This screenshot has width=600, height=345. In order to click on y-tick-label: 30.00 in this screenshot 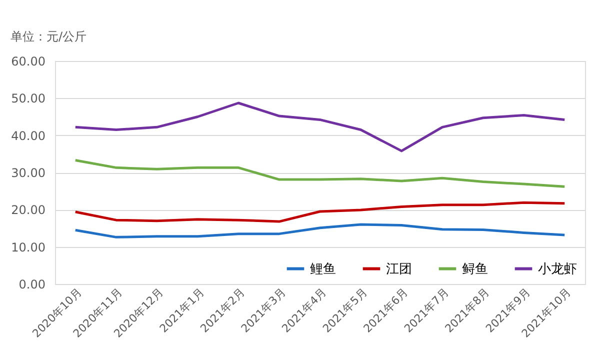, I will do `click(28, 173)`.